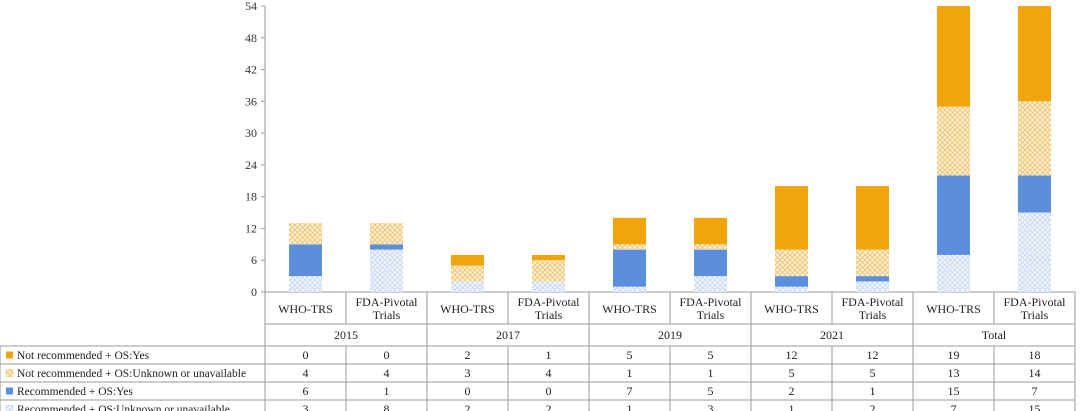  Describe the element at coordinates (83, 356) in the screenshot. I see `legend-label: Not recommended + OS:Yes` at that location.